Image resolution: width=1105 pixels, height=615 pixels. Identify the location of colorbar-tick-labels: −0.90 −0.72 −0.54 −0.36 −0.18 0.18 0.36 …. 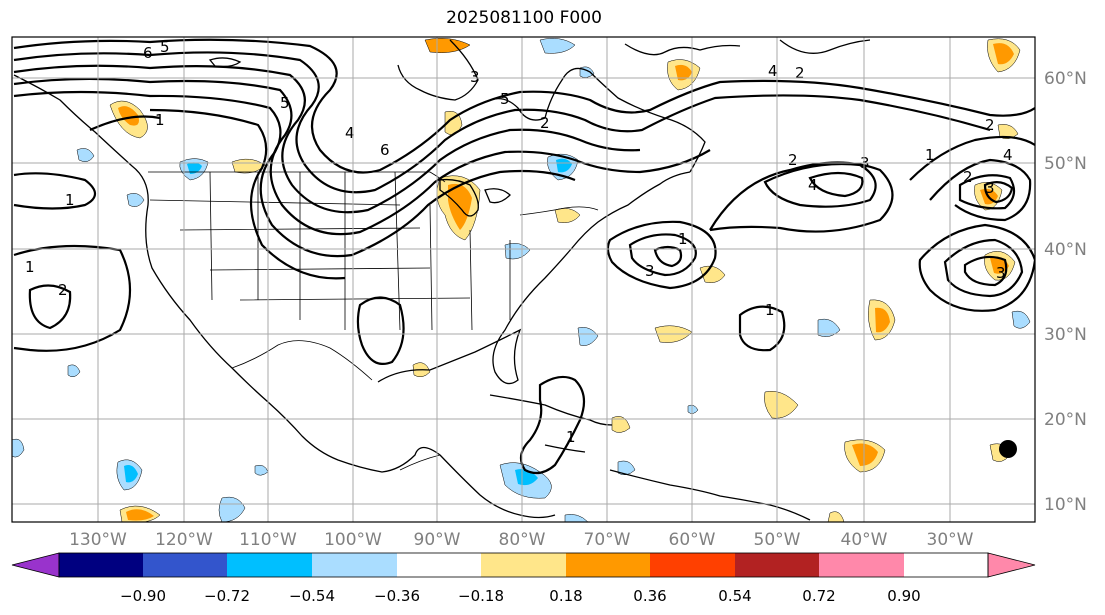
(520, 596).